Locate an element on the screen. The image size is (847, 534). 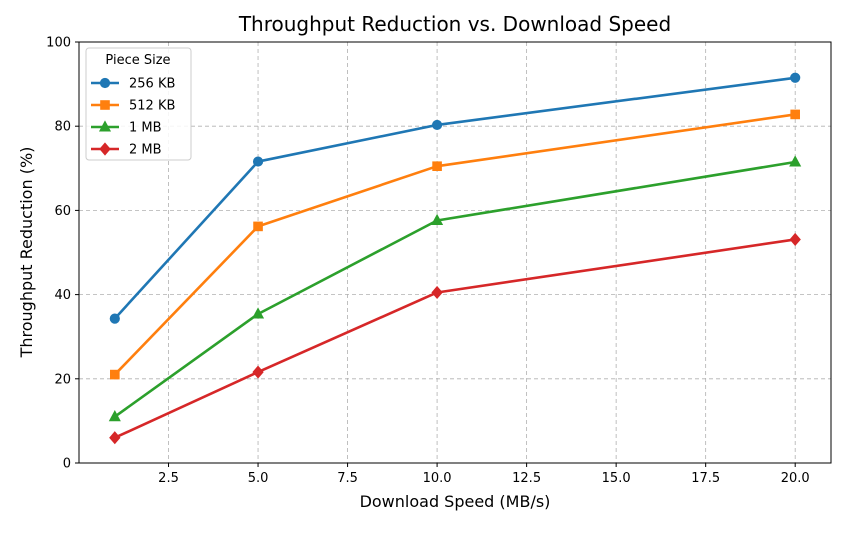
legend-entry: 256 KB is located at coordinates (133, 84).